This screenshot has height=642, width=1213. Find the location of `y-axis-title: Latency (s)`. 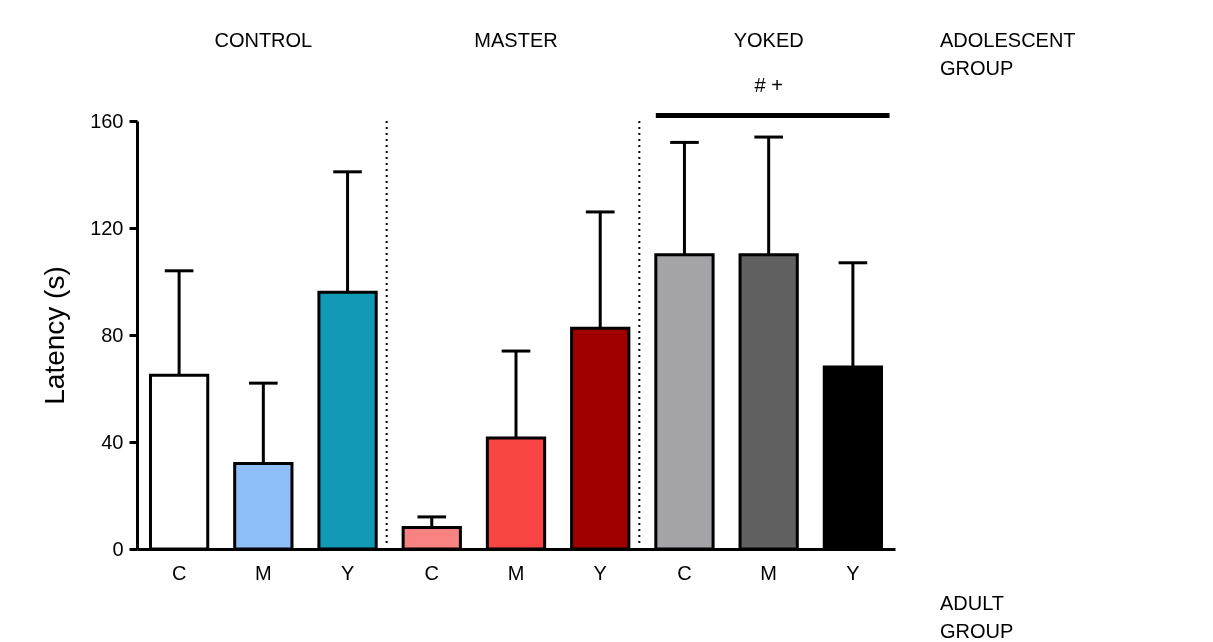

y-axis-title: Latency (s) is located at coordinates (55, 335).